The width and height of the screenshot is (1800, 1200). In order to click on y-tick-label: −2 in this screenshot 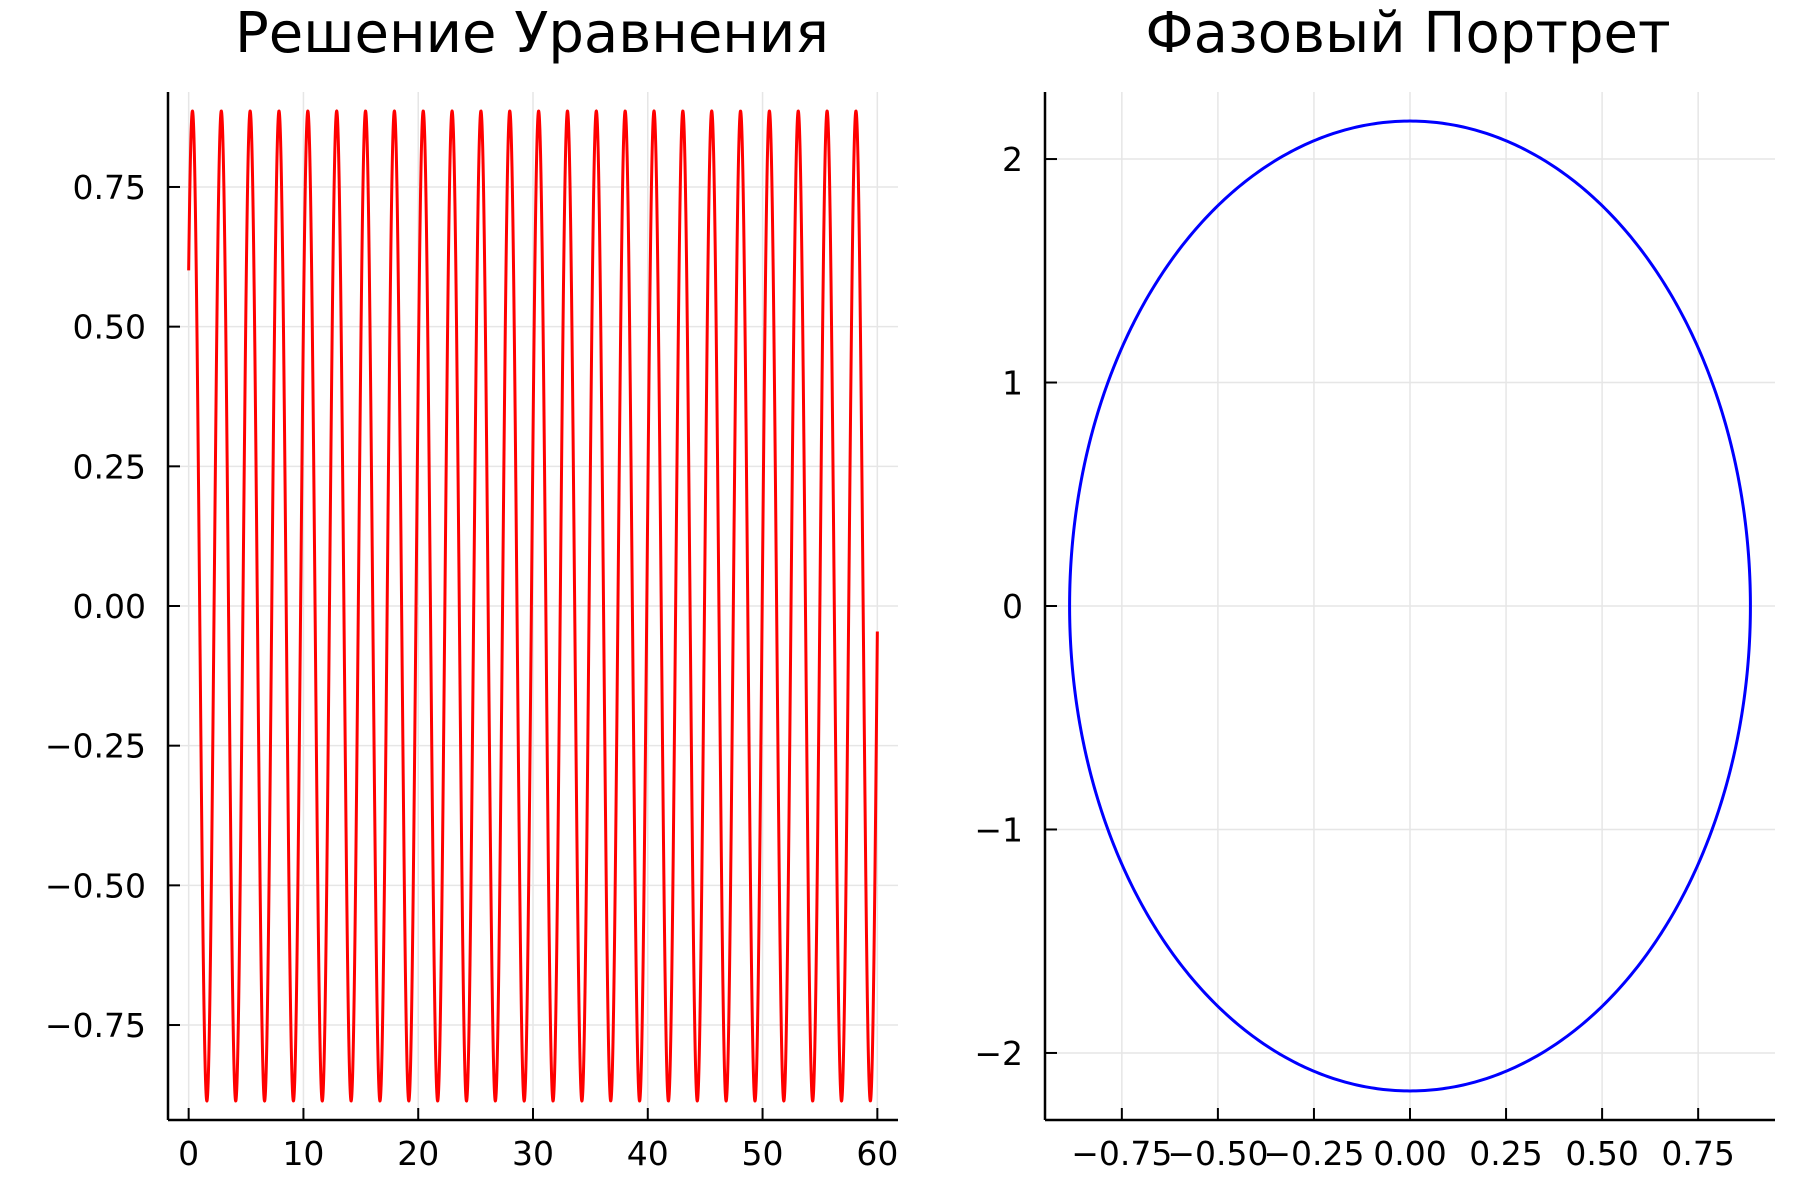, I will do `click(998, 1053)`.